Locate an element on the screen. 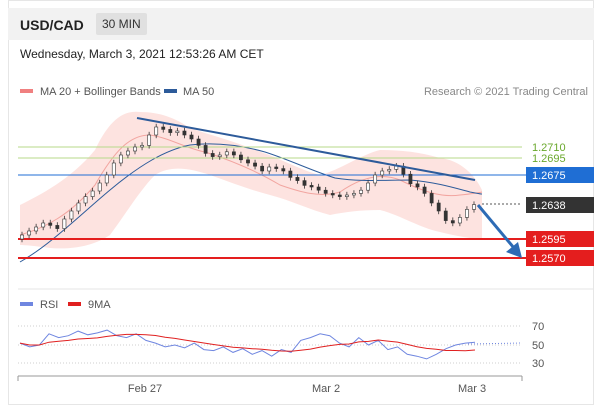  forecast-arrow is located at coordinates (496, 226).